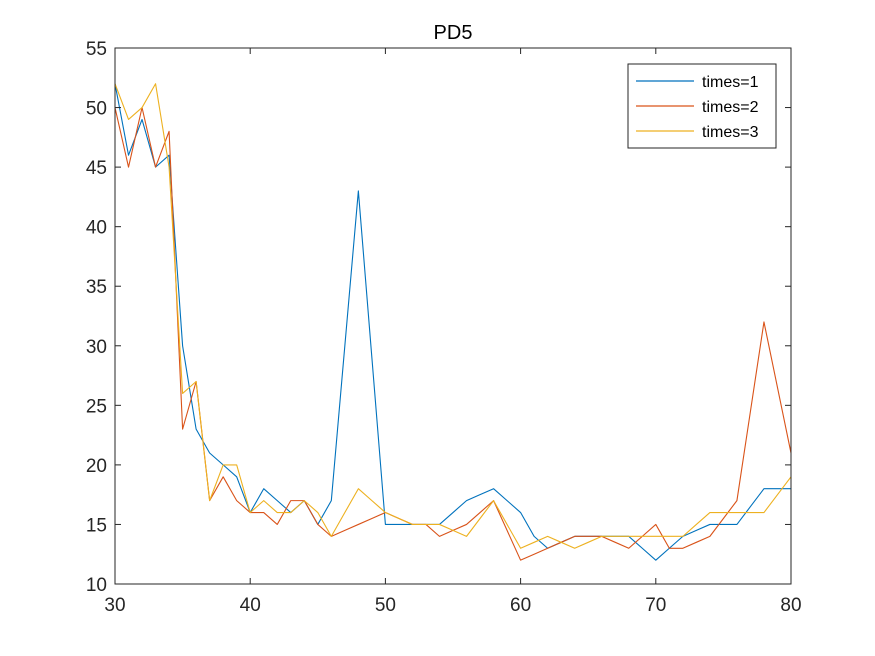 Image resolution: width=875 pixels, height=656 pixels. Describe the element at coordinates (114, 605) in the screenshot. I see `x-tick-label: 30` at that location.